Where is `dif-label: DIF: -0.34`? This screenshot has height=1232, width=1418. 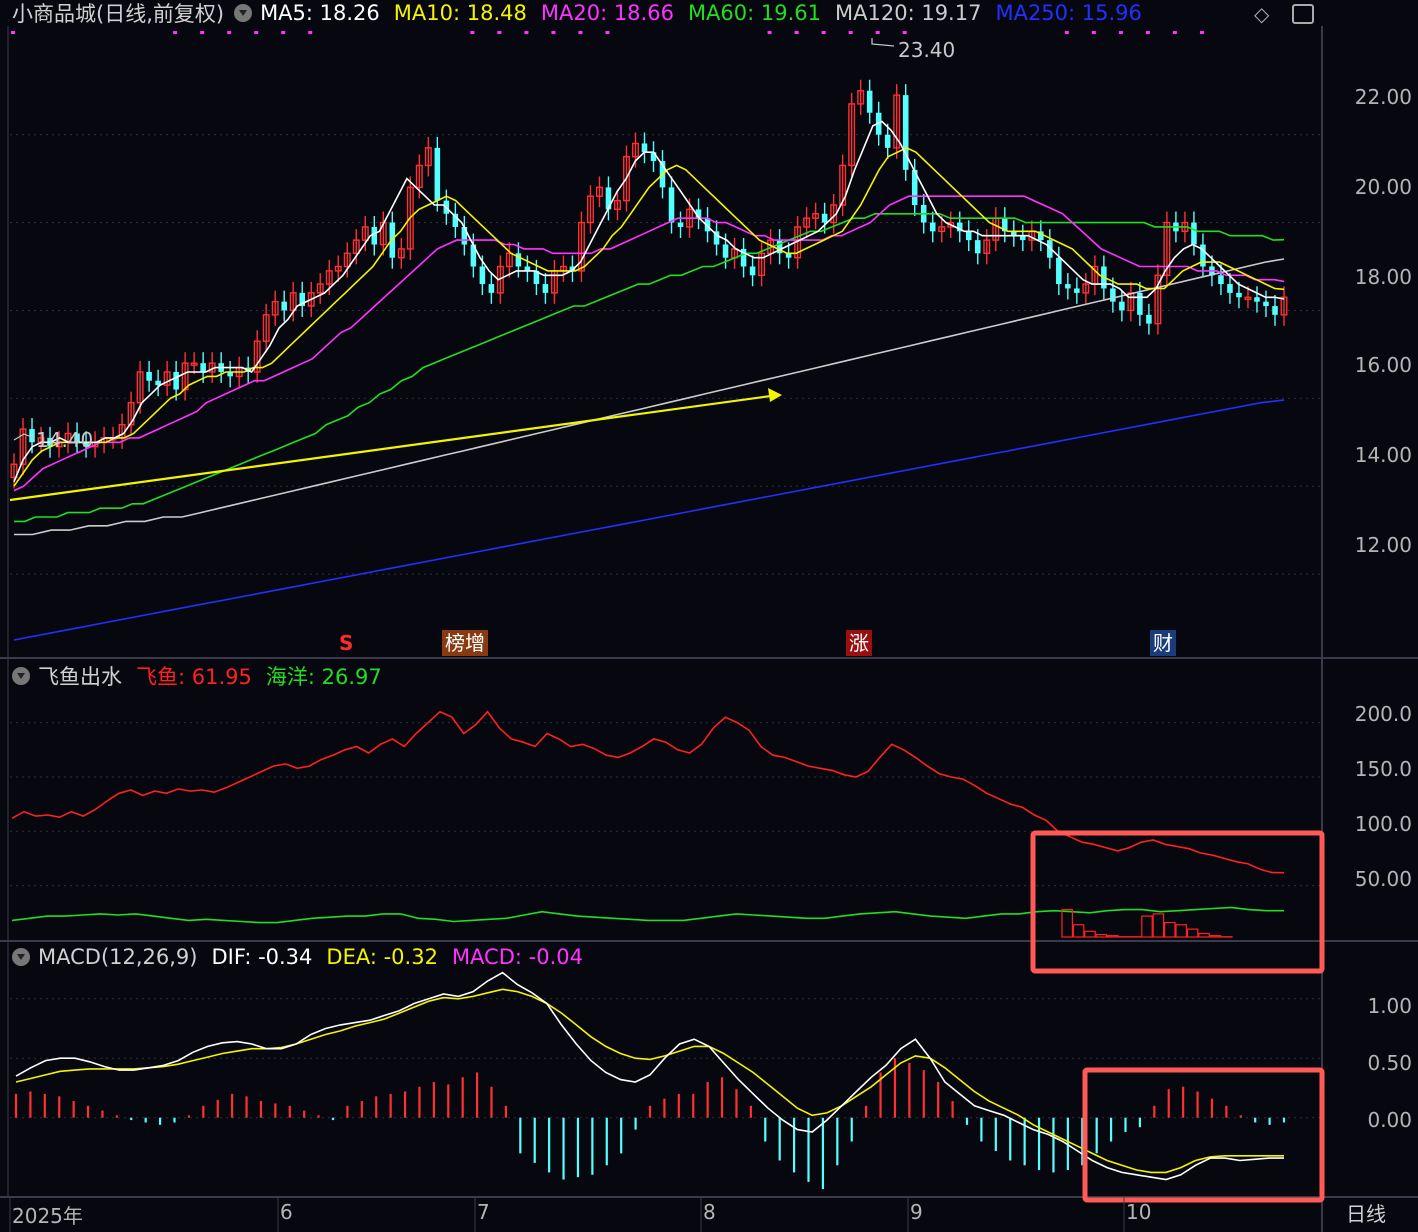 dif-label: DIF: -0.34 is located at coordinates (262, 957).